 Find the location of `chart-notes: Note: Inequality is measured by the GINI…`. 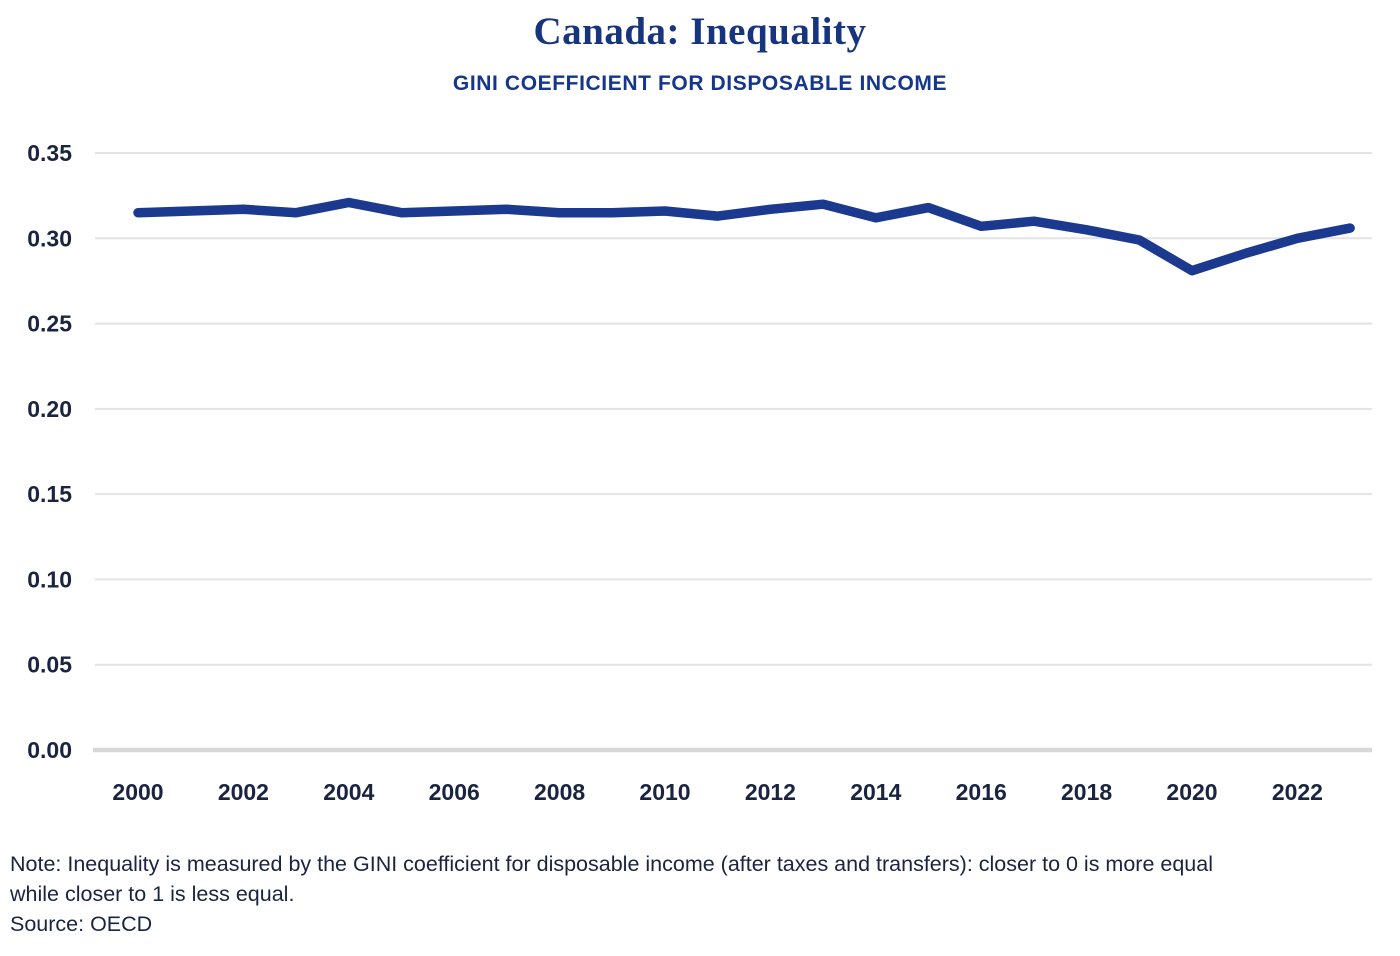

chart-notes: Note: Inequality is measured by the GINI… is located at coordinates (700, 894).